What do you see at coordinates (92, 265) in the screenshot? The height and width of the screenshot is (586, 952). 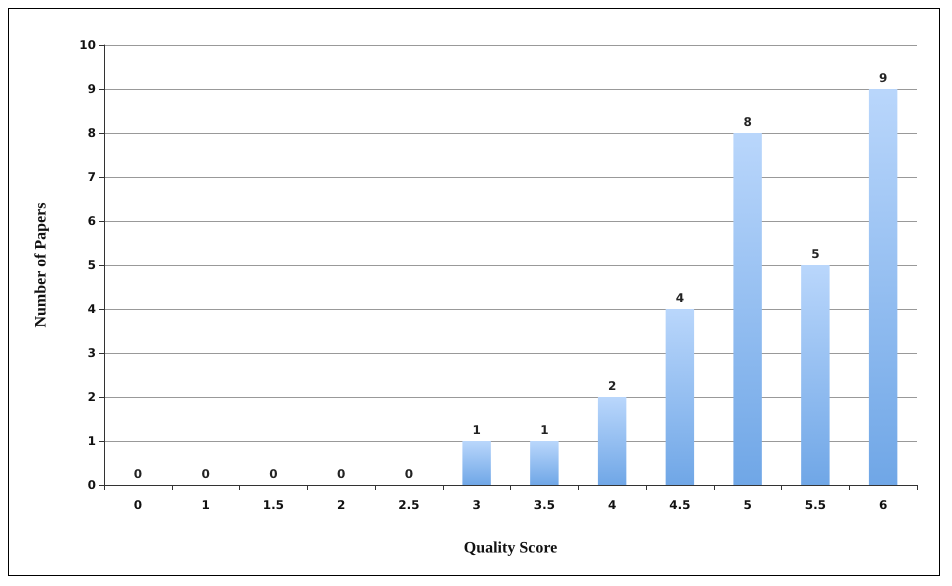 I see `y-tick-label: 5` at bounding box center [92, 265].